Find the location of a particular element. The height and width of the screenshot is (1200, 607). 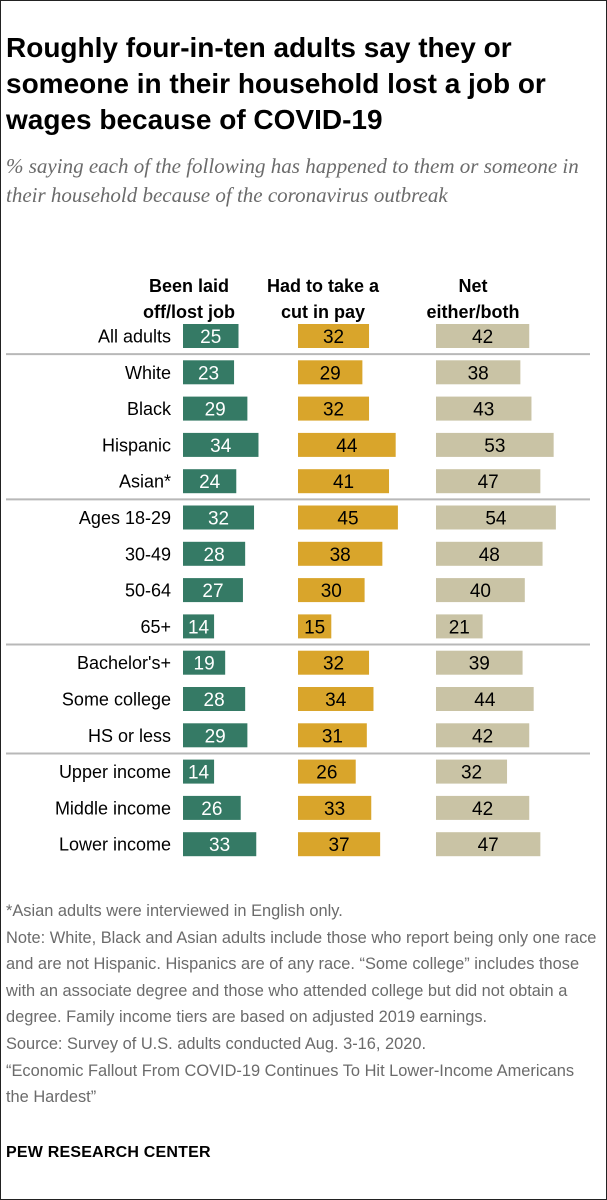

data-label-laid-off-upper-income: 14 is located at coordinates (199, 773).